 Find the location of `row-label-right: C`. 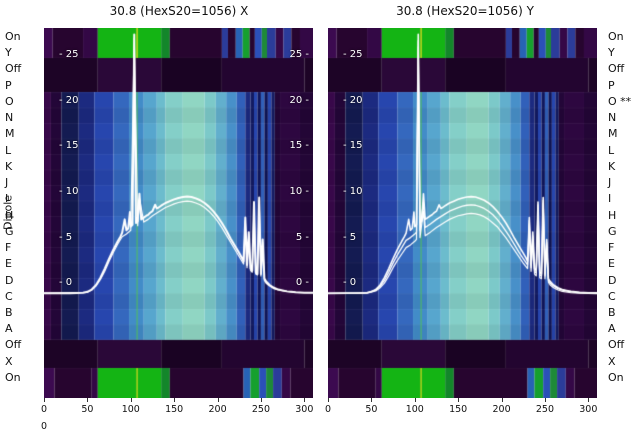

row-label-right: C is located at coordinates (612, 296).